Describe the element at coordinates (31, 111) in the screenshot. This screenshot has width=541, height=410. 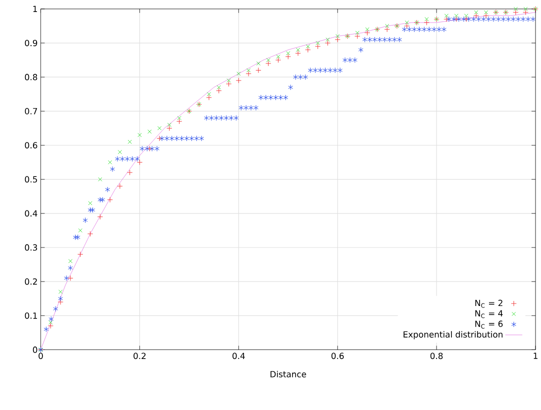
I see `y-tick-label: 0.7` at that location.